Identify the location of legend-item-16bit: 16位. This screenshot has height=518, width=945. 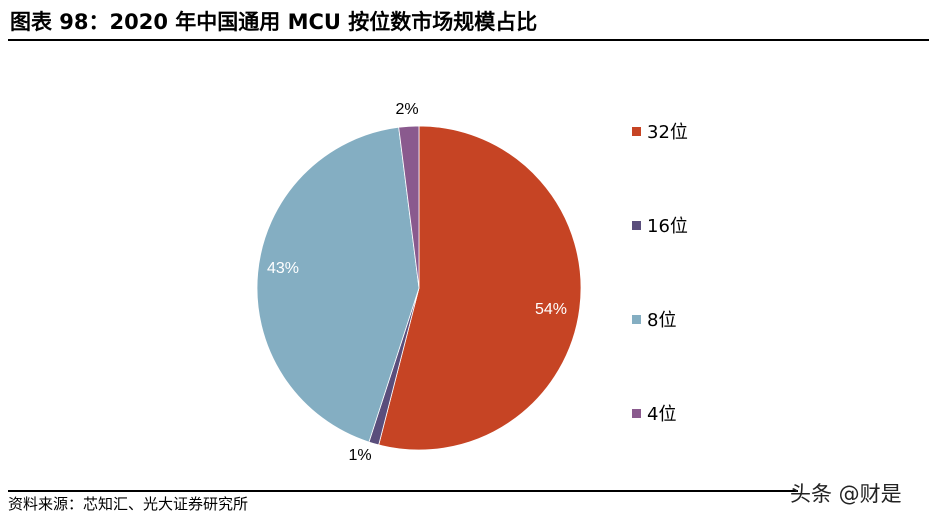
(660, 225).